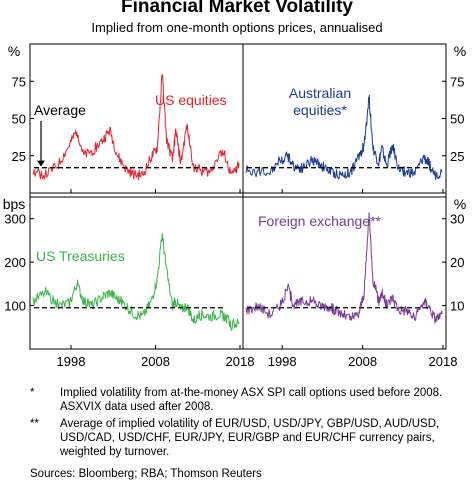  What do you see at coordinates (344, 137) in the screenshot?
I see `series-line-top-right` at bounding box center [344, 137].